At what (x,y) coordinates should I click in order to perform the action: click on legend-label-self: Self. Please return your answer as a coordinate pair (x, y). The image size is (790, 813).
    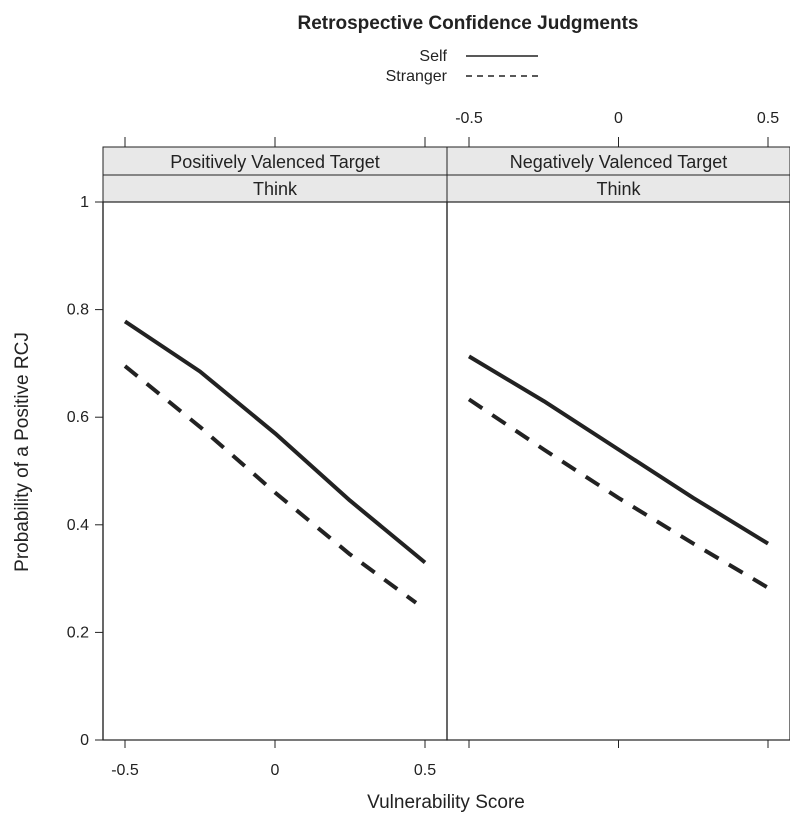
    Looking at the image, I should click on (433, 56).